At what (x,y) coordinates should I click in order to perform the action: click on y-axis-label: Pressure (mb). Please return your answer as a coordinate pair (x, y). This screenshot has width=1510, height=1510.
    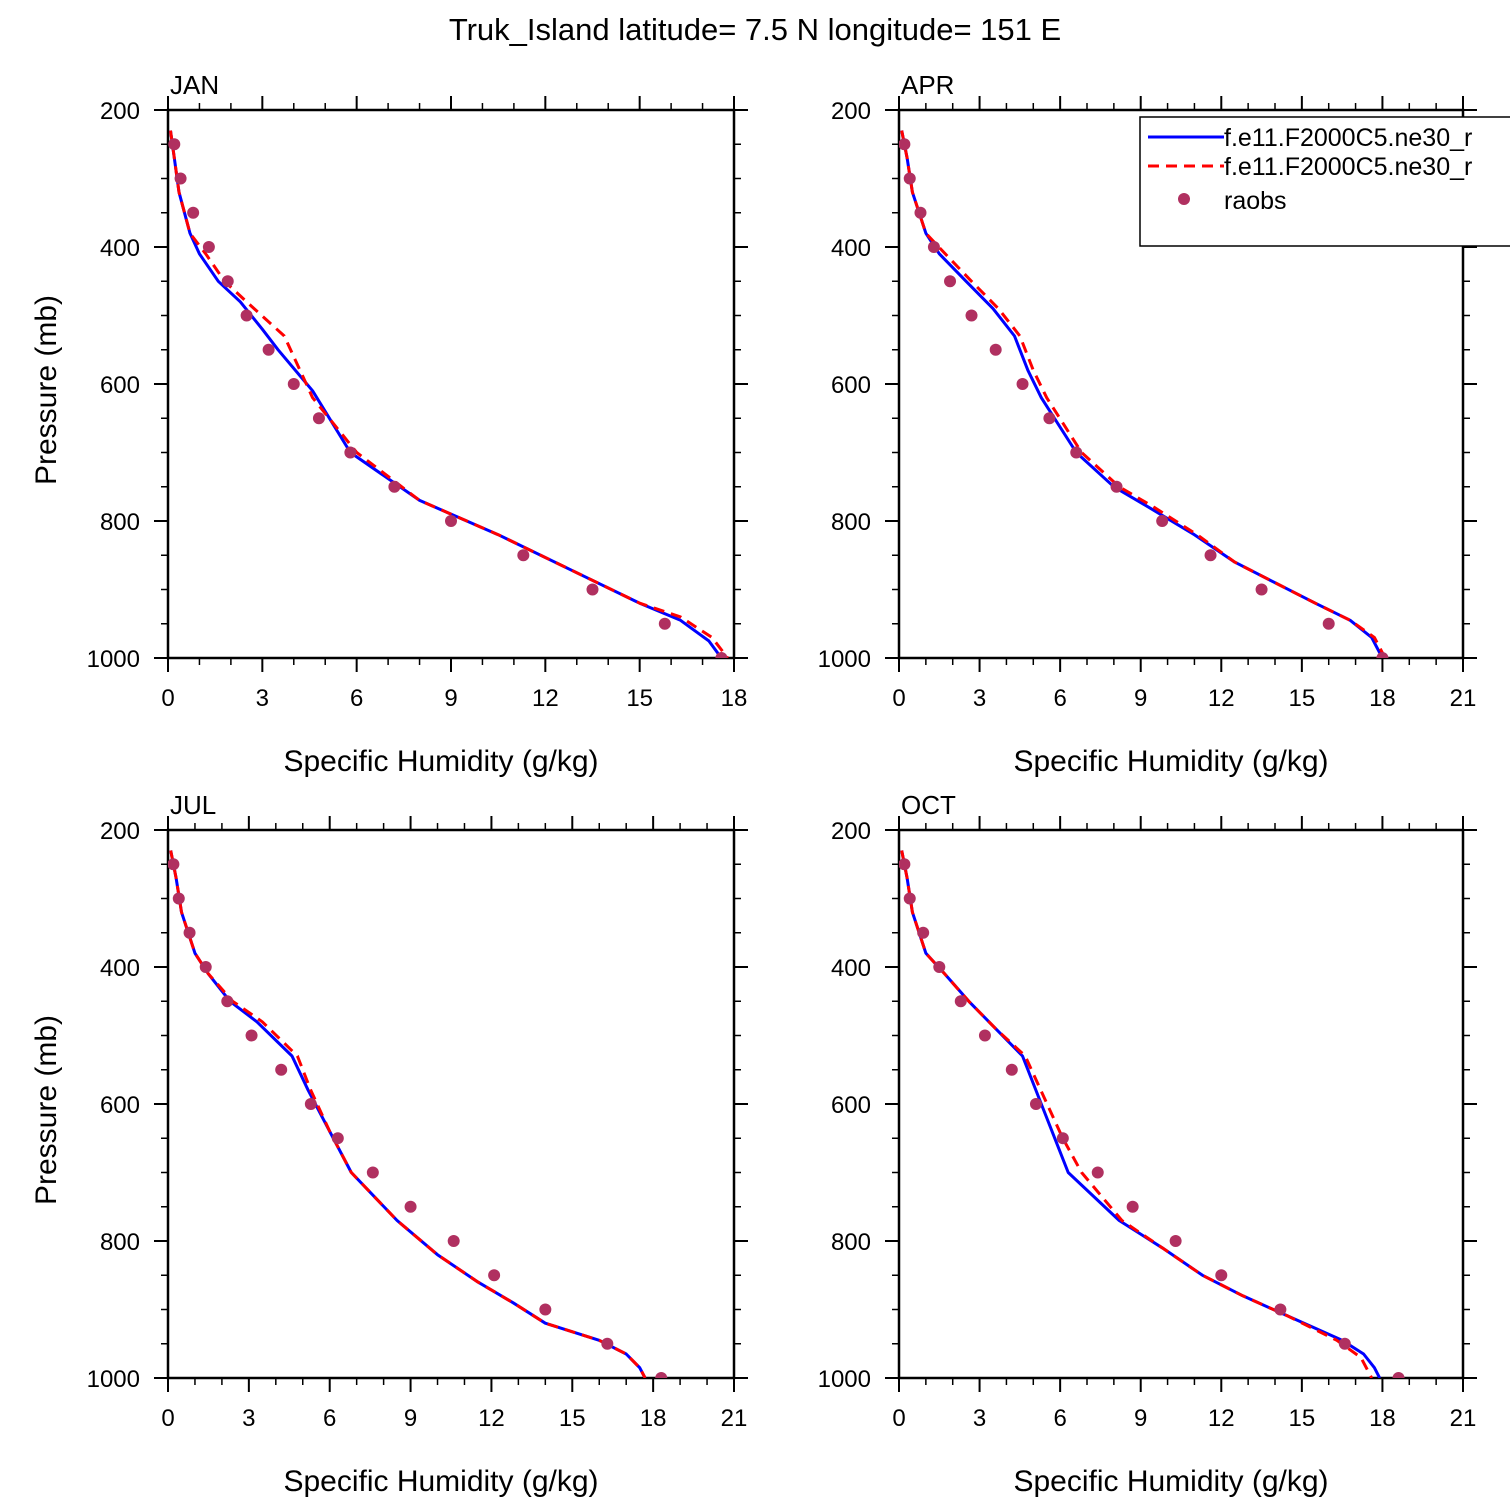
    Looking at the image, I should click on (46, 390).